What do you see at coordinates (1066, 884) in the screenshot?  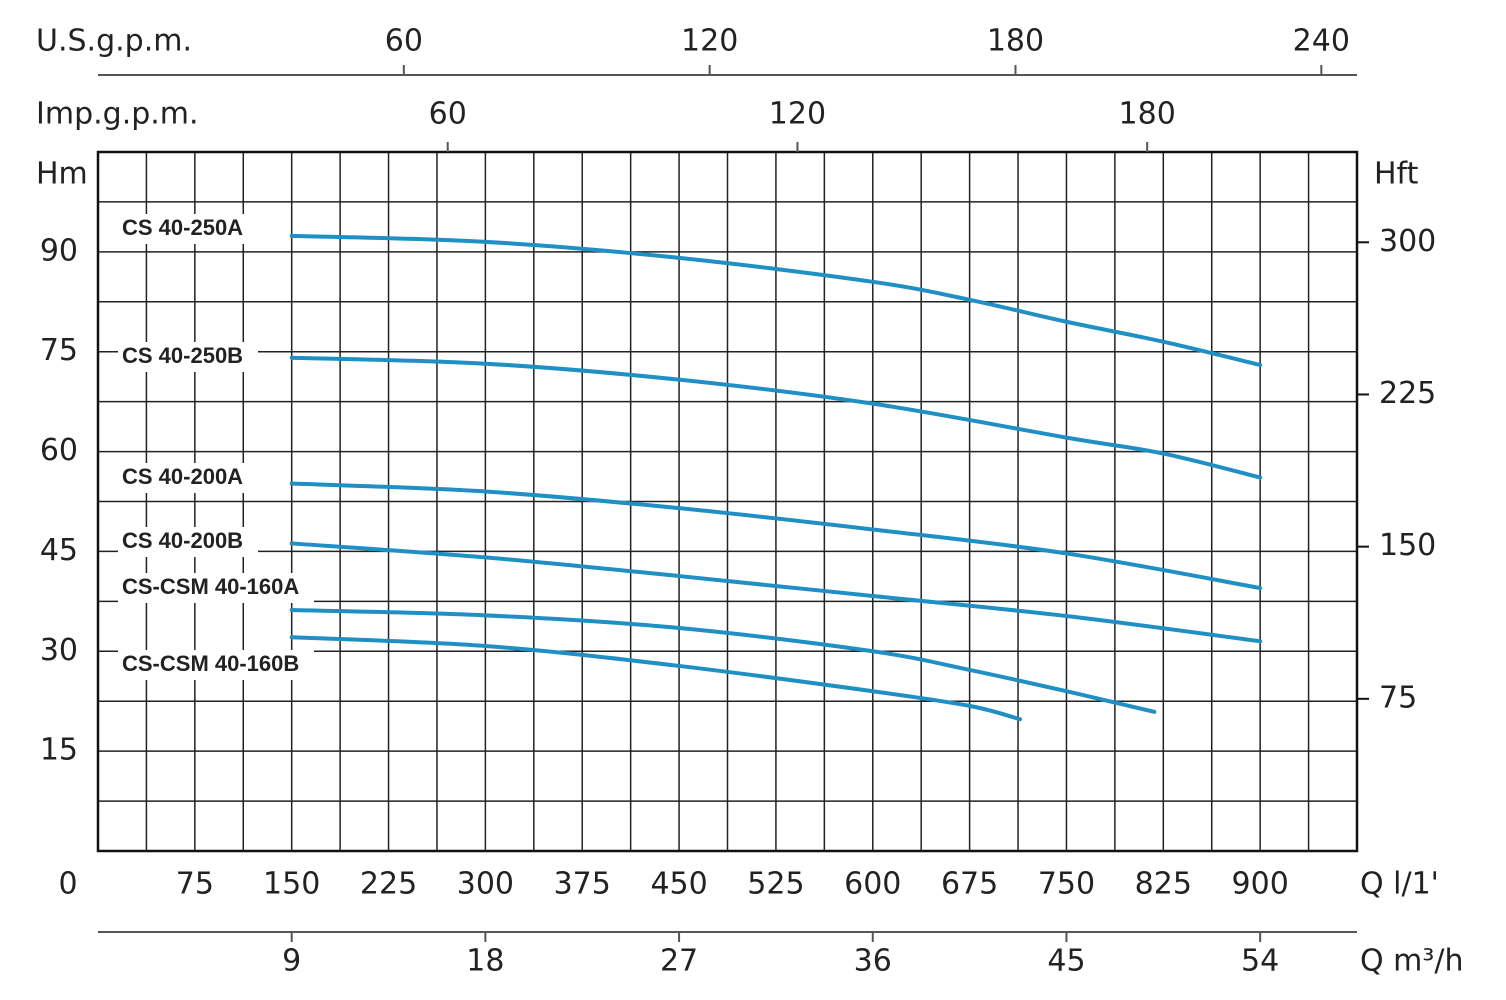 I see `x-tick-label: 750` at bounding box center [1066, 884].